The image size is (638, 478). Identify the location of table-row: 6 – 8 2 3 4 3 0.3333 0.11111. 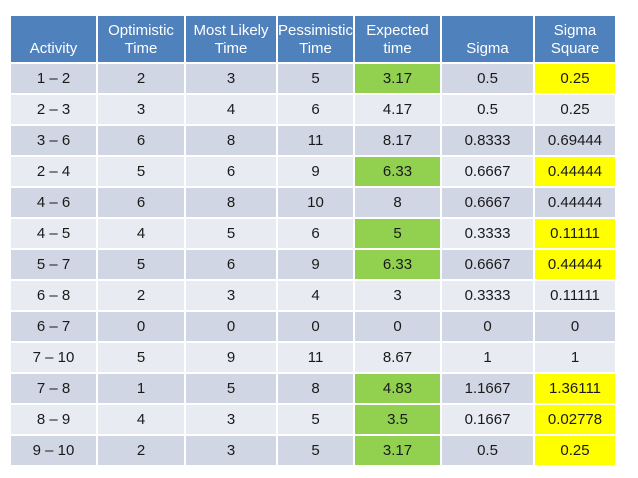
(313, 295).